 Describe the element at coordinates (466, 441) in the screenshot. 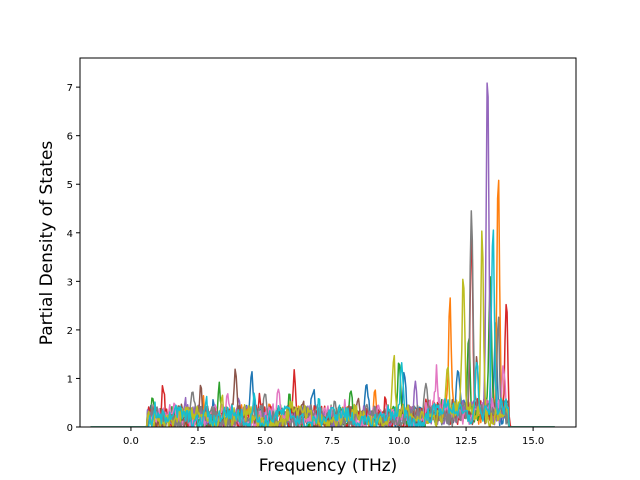

I see `x-tick-label: 12.5` at that location.